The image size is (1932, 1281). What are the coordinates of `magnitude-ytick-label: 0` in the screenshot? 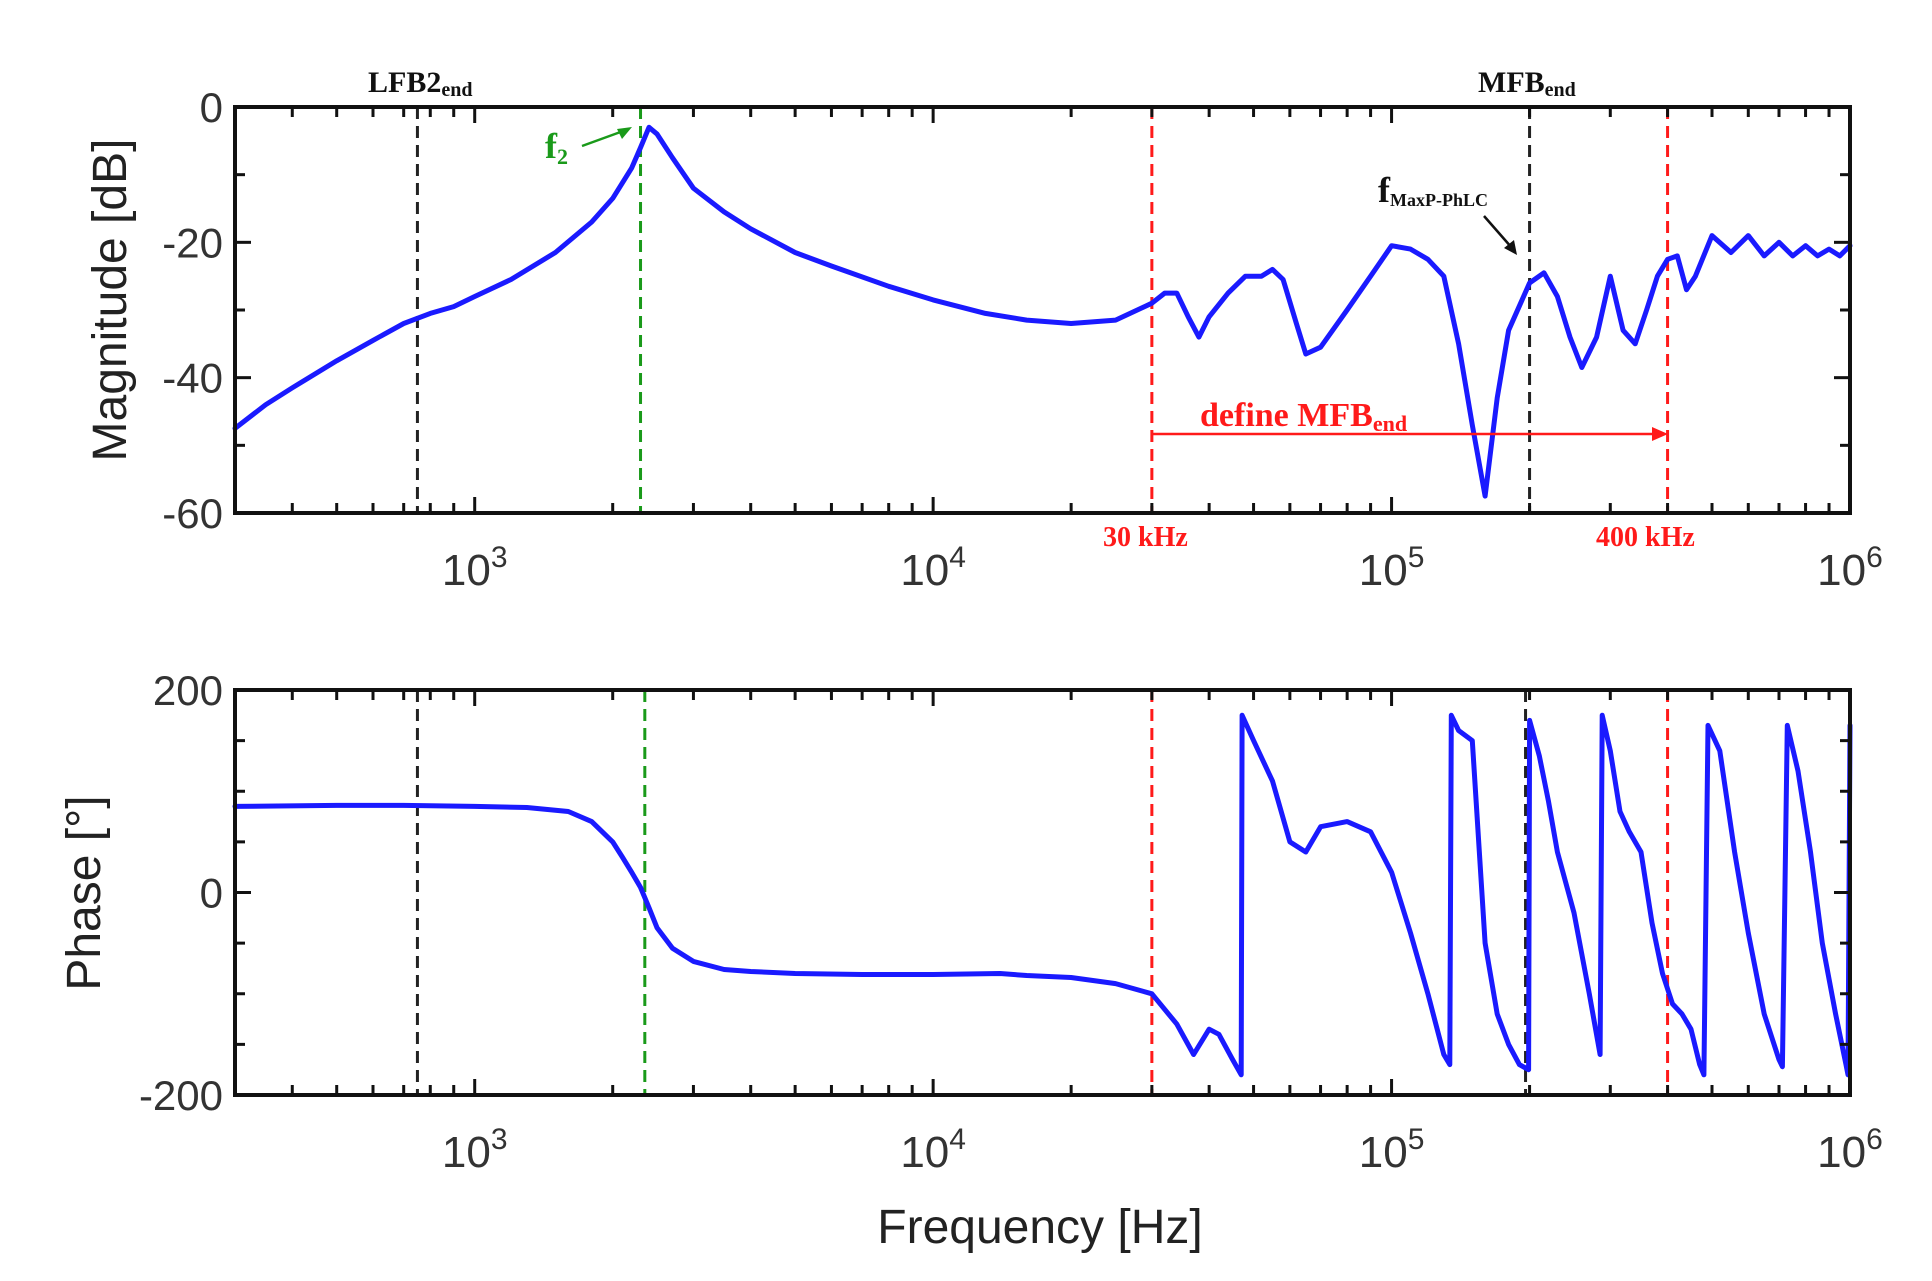 It's located at (211, 107).